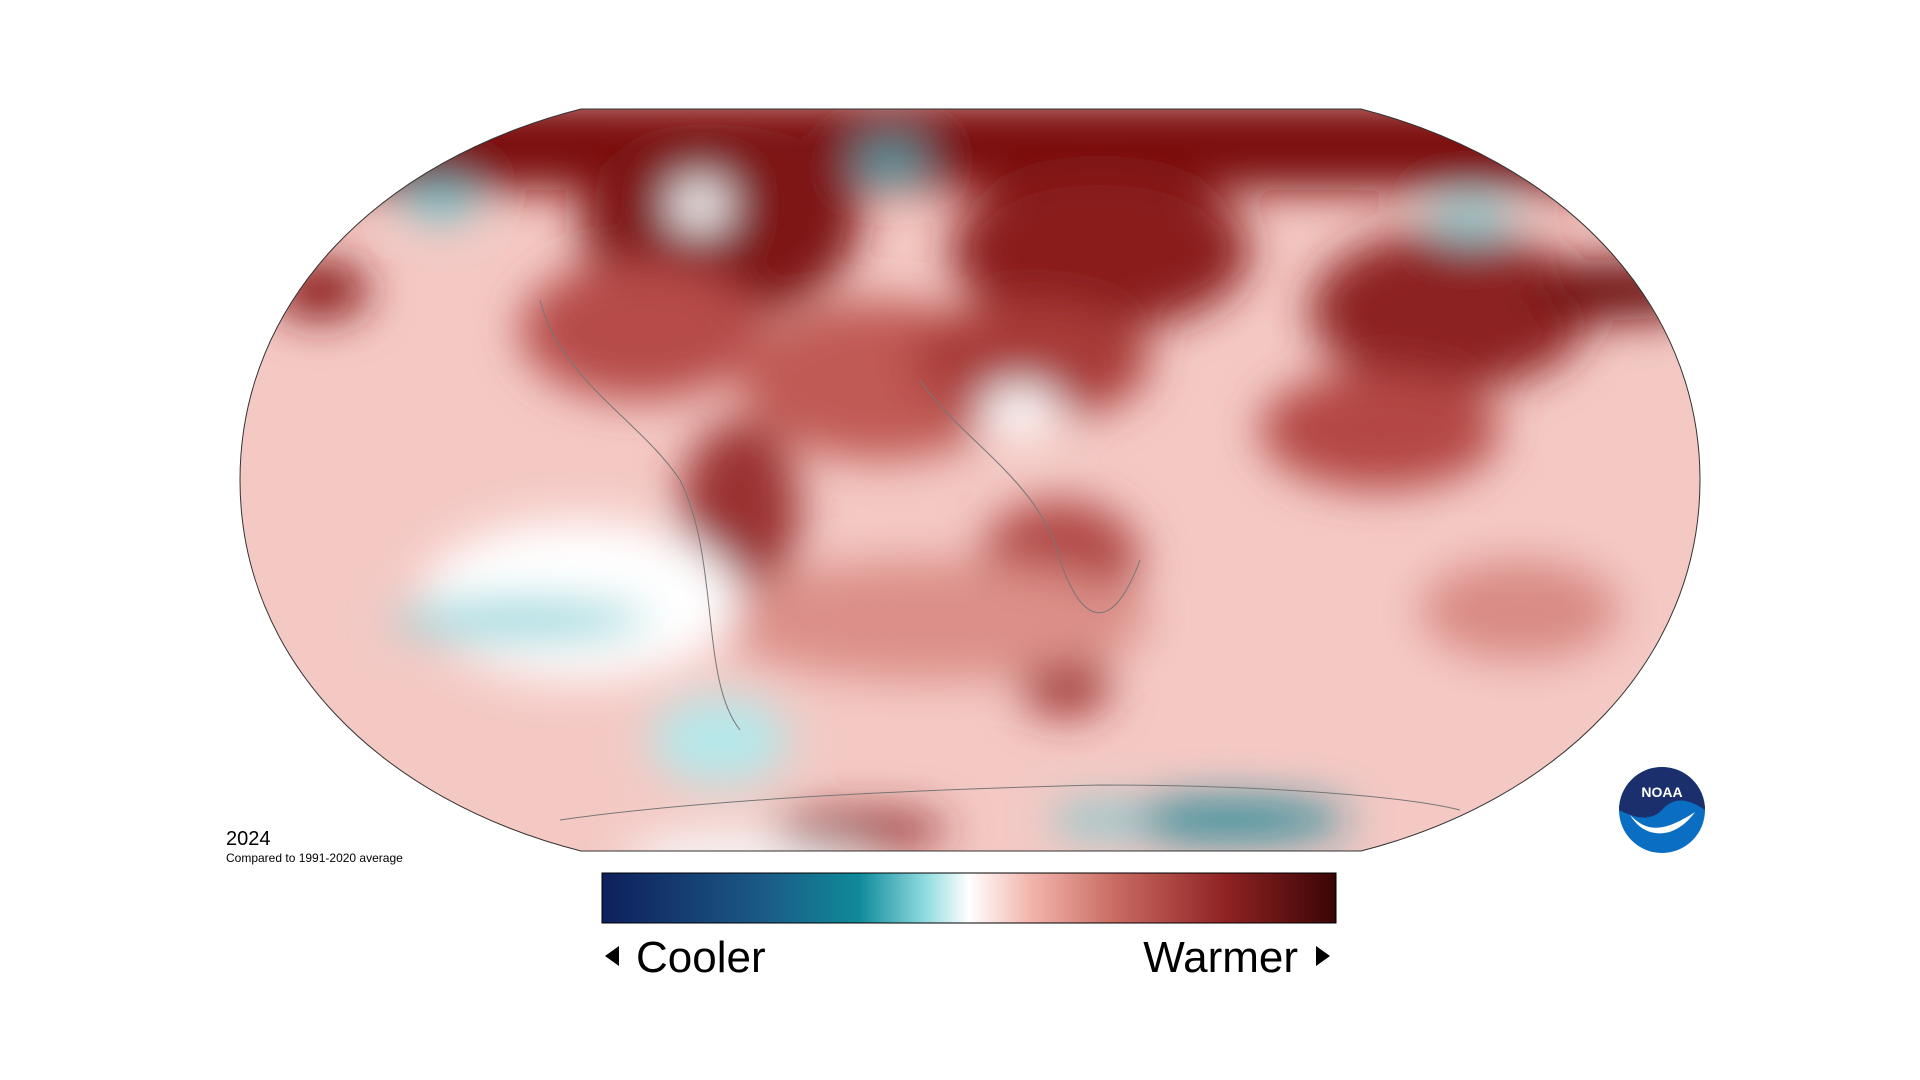 Image resolution: width=1920 pixels, height=1080 pixels. What do you see at coordinates (1661, 792) in the screenshot?
I see `logo-text: NOAA` at bounding box center [1661, 792].